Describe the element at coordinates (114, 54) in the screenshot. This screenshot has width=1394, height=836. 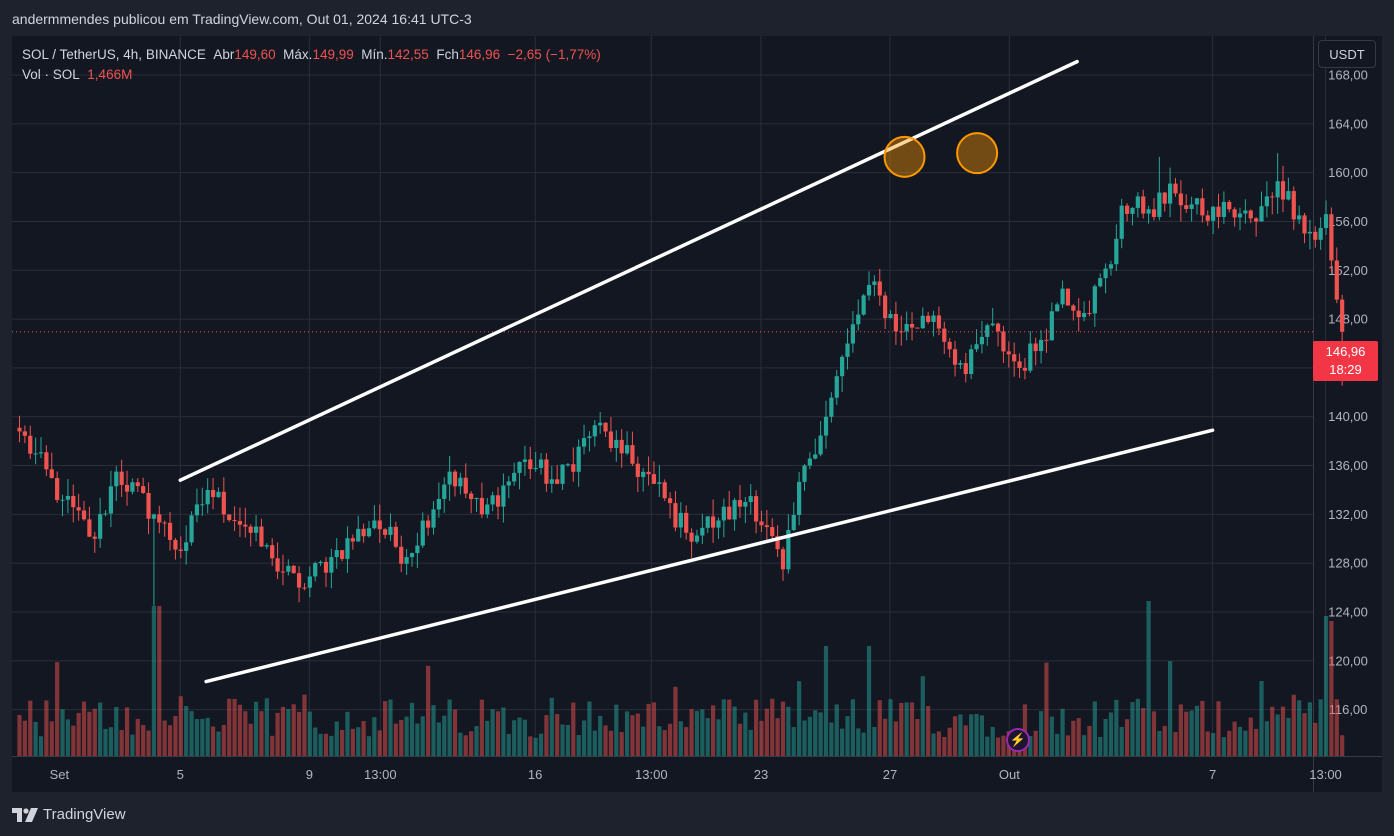
I see `symbol-label: SOL / TetherUS, 4h, BINANCE` at that location.